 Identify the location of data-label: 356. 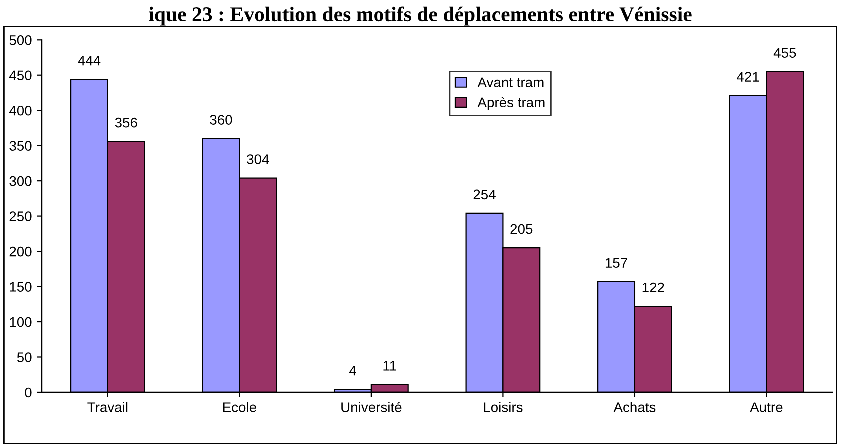
(126, 123).